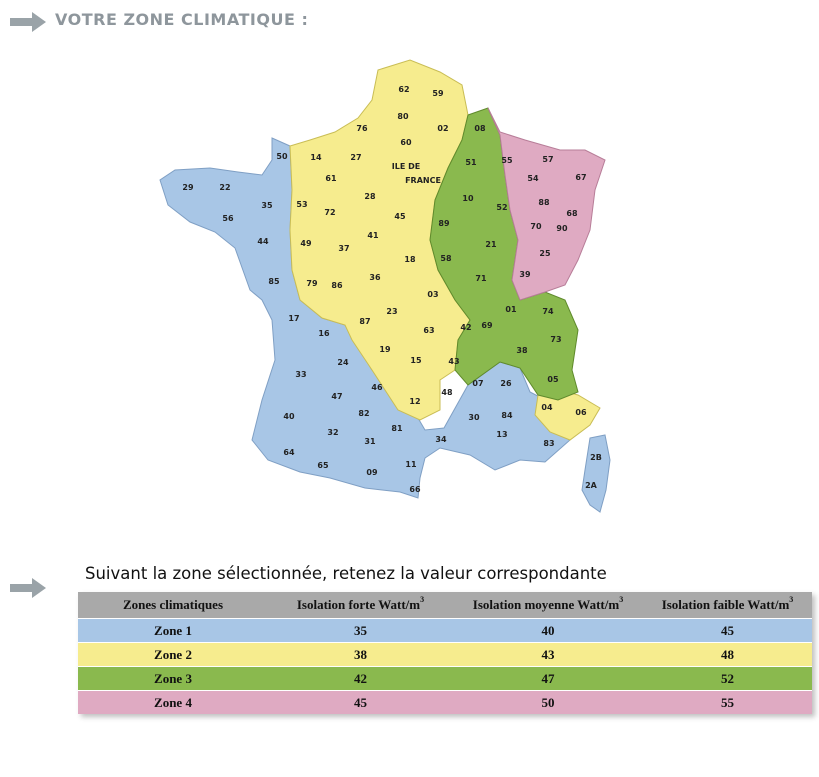  I want to click on value-faible: 45, so click(727, 630).